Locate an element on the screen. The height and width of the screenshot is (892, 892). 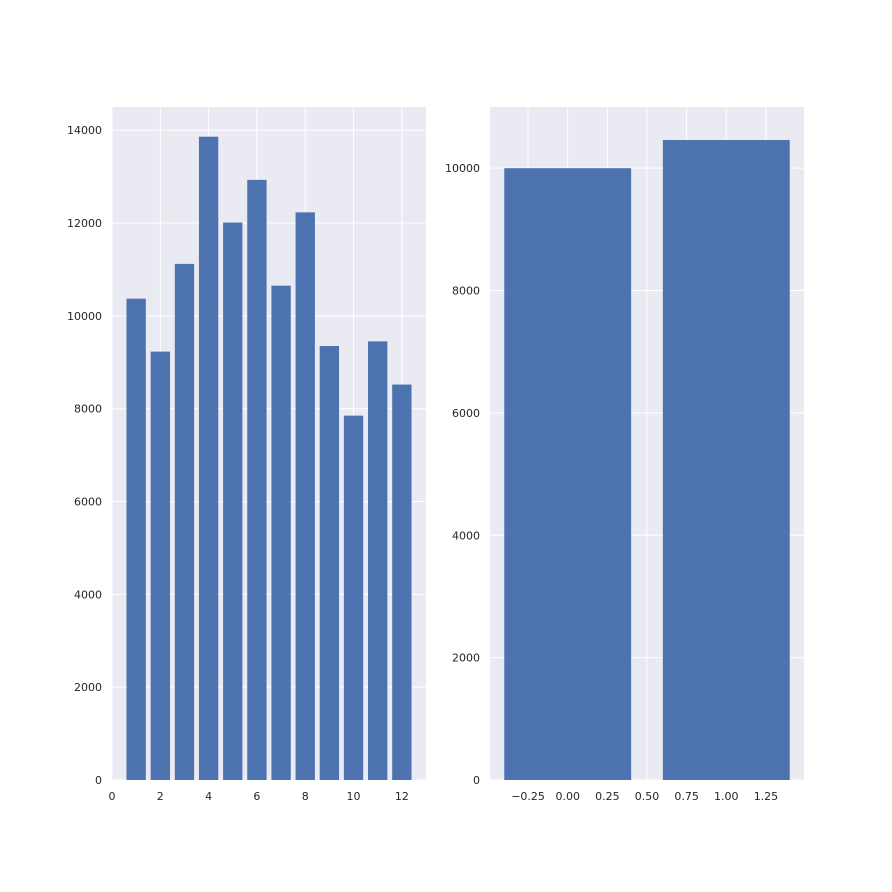
x-tick-label: 0.25 is located at coordinates (607, 796).